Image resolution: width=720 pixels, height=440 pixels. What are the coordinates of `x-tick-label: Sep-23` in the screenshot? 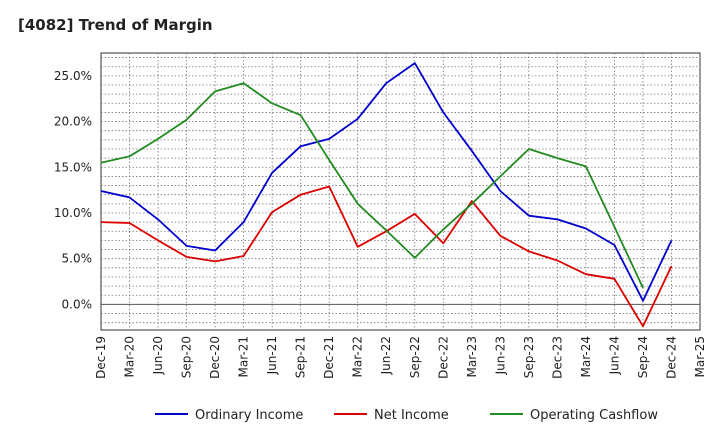 It's located at (529, 357).